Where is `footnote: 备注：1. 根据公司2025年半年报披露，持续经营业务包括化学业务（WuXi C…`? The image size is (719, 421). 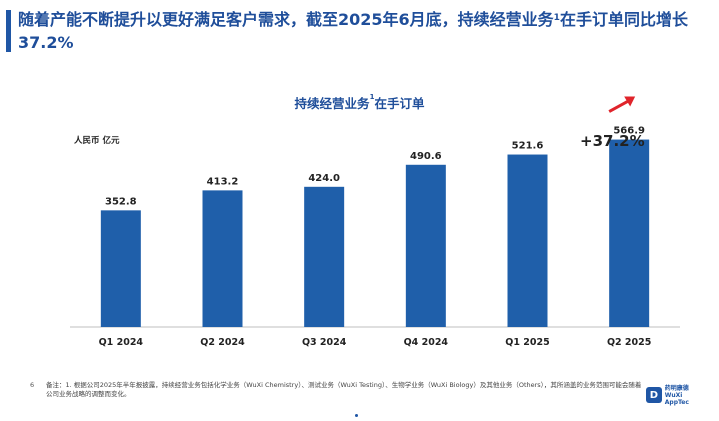 footnote: 备注：1. 根据公司2025年半年报披露，持续经营业务包括化学业务（WuXi C… is located at coordinates (344, 389).